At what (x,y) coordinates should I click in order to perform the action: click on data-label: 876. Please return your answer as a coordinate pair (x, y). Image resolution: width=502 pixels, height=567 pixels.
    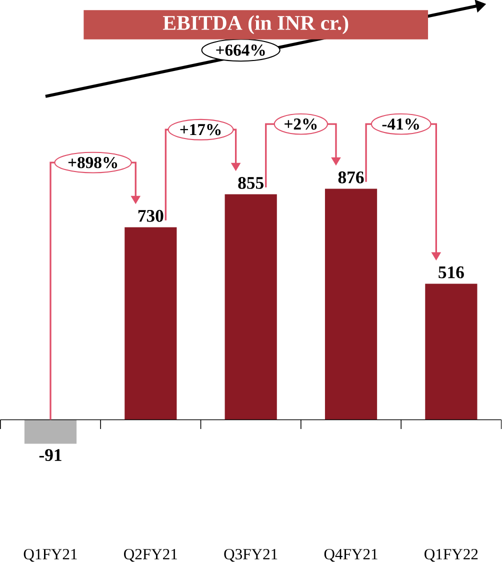
    Looking at the image, I should click on (351, 177).